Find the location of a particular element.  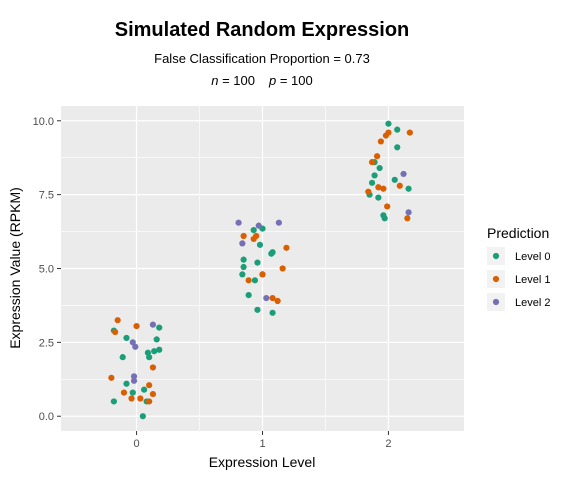

legend: Prediction Level 0 Level 1 Level 2 is located at coordinates (518, 268).